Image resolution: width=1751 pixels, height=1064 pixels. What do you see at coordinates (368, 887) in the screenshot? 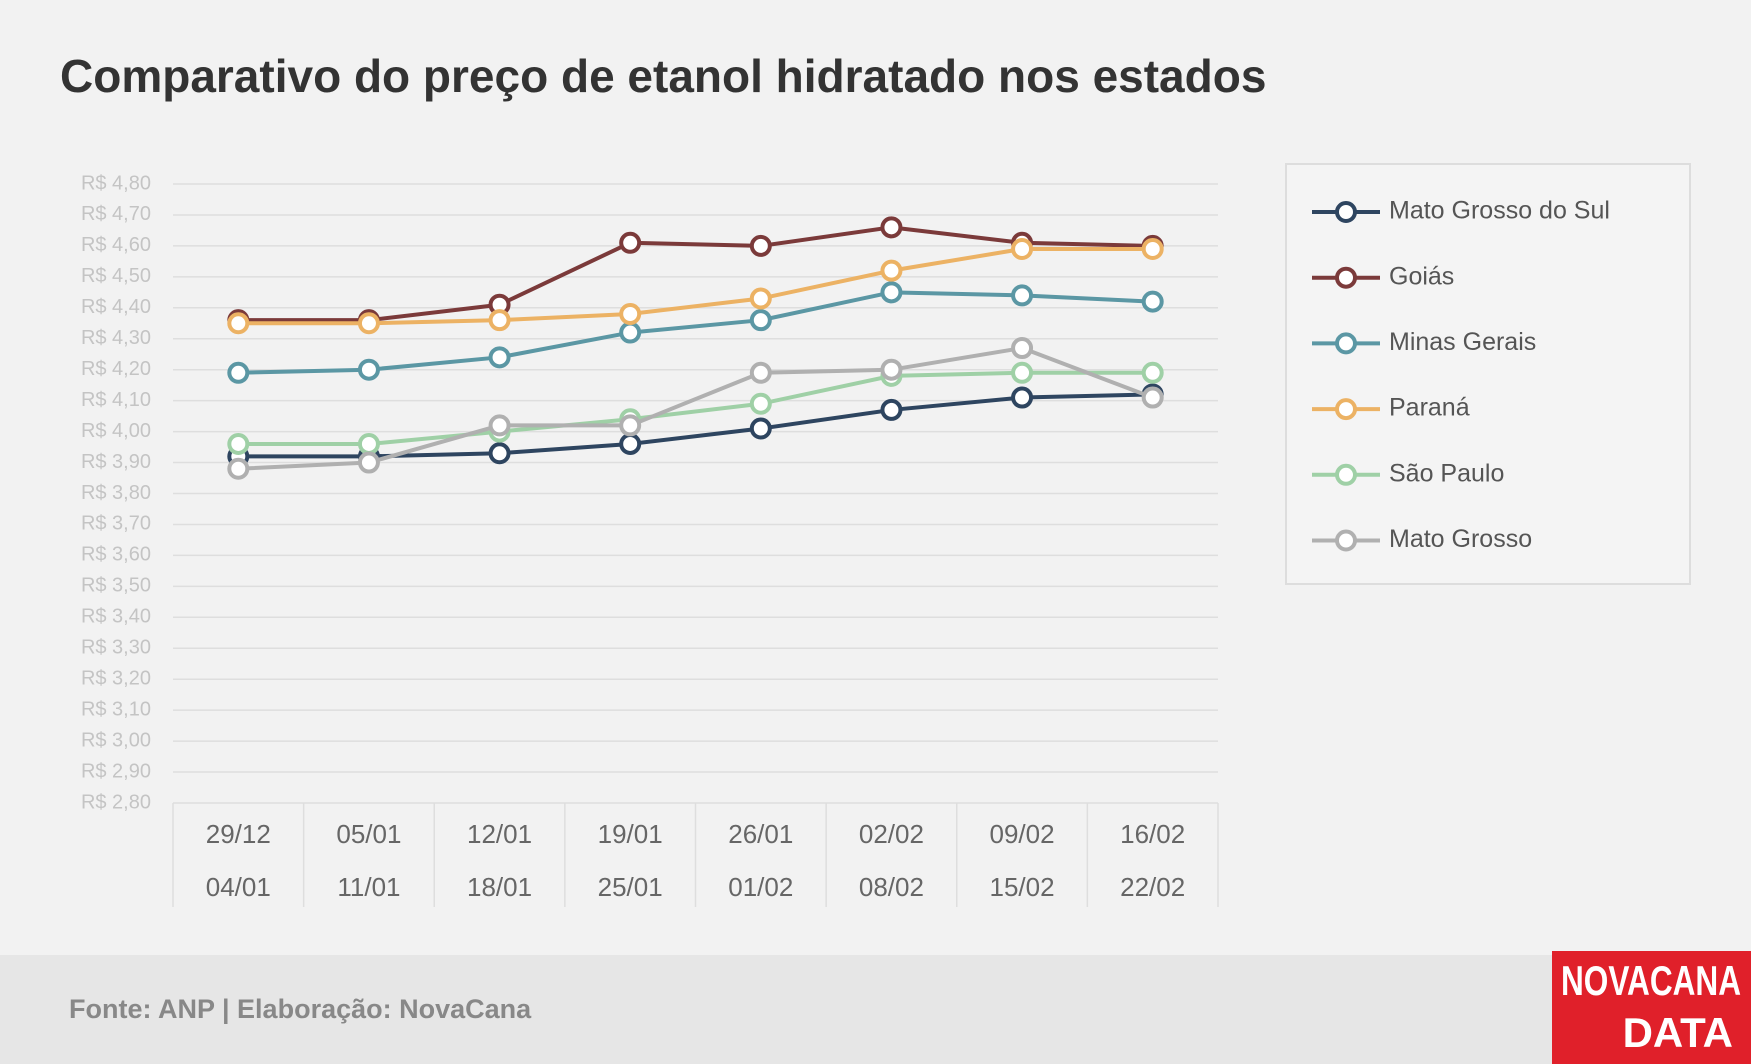
I see `x-tick-label: 11/01` at bounding box center [368, 887].